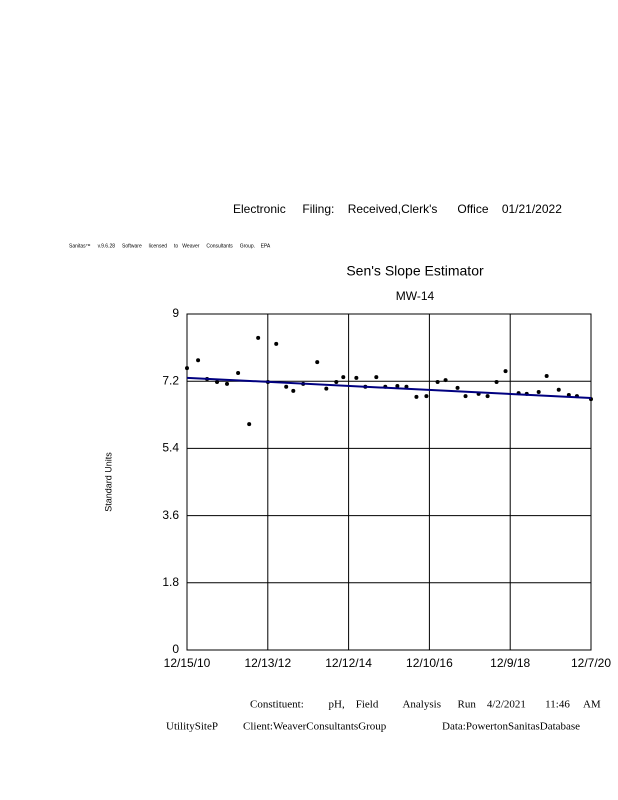  Describe the element at coordinates (187, 663) in the screenshot. I see `x-tick-label: 12/15/10` at that location.